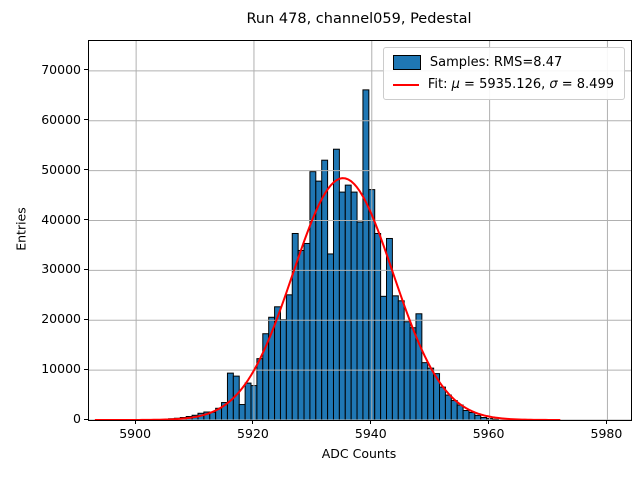 The image size is (640, 480). I want to click on sigma-symbol: σ, so click(553, 84).